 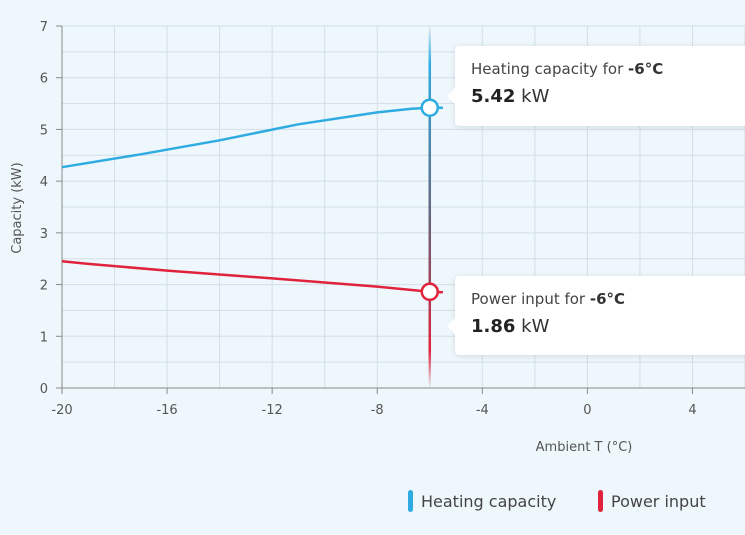 I want to click on x-tick-label: -16, so click(x=166, y=410).